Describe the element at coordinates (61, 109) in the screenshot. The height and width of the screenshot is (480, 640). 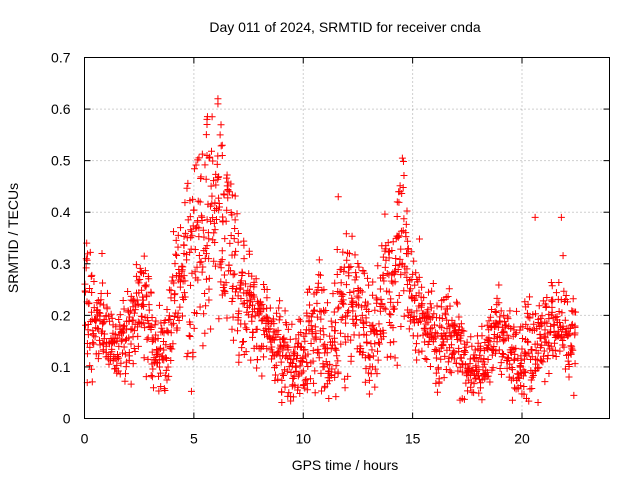
I see `y-tick-label: 0.6` at that location.